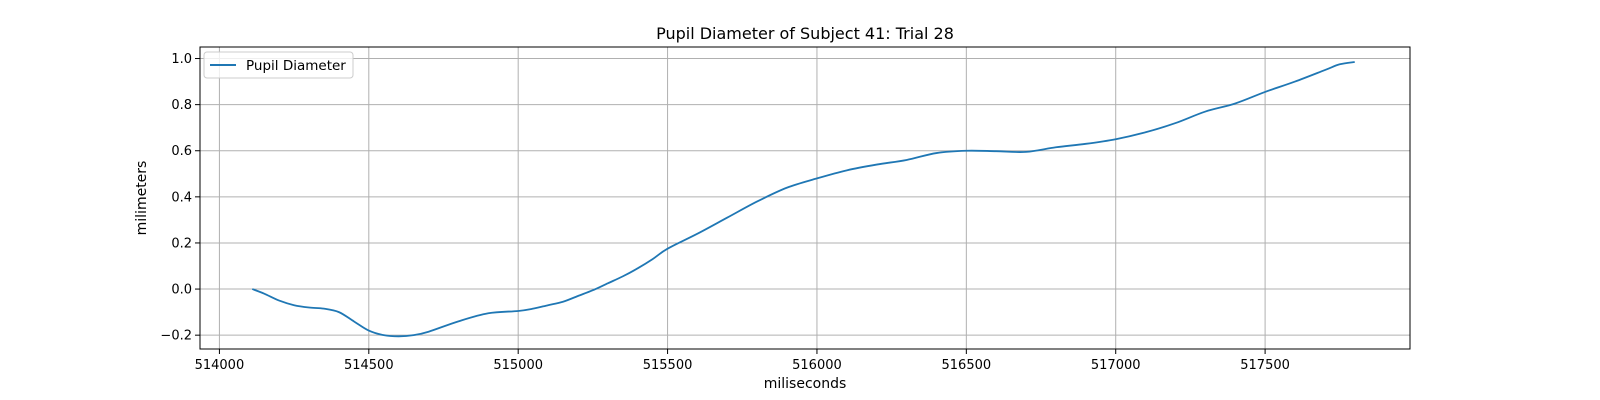 This screenshot has height=400, width=1600. Describe the element at coordinates (805, 384) in the screenshot. I see `x-axis-label: miliseconds` at that location.